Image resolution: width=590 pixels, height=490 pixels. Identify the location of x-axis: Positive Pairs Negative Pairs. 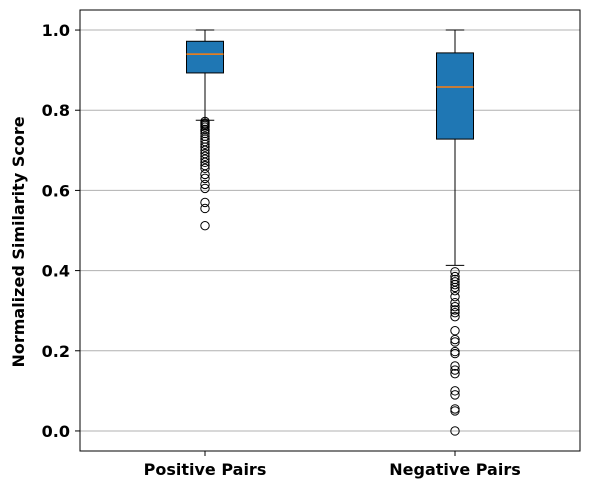
(332, 465).